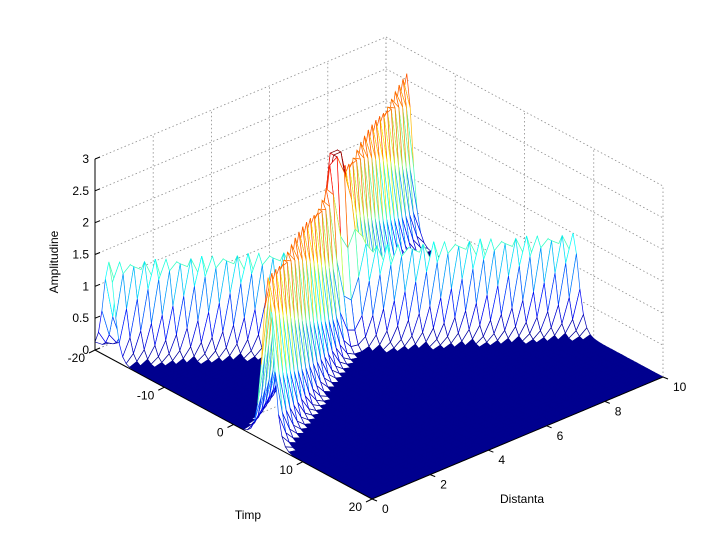 This screenshot has width=728, height=546. I want to click on x-tick-label: -10, so click(146, 395).